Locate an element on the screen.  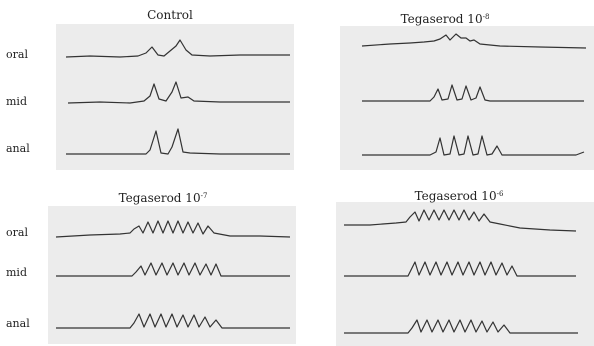
title-text: Control is located at coordinates (170, 15).